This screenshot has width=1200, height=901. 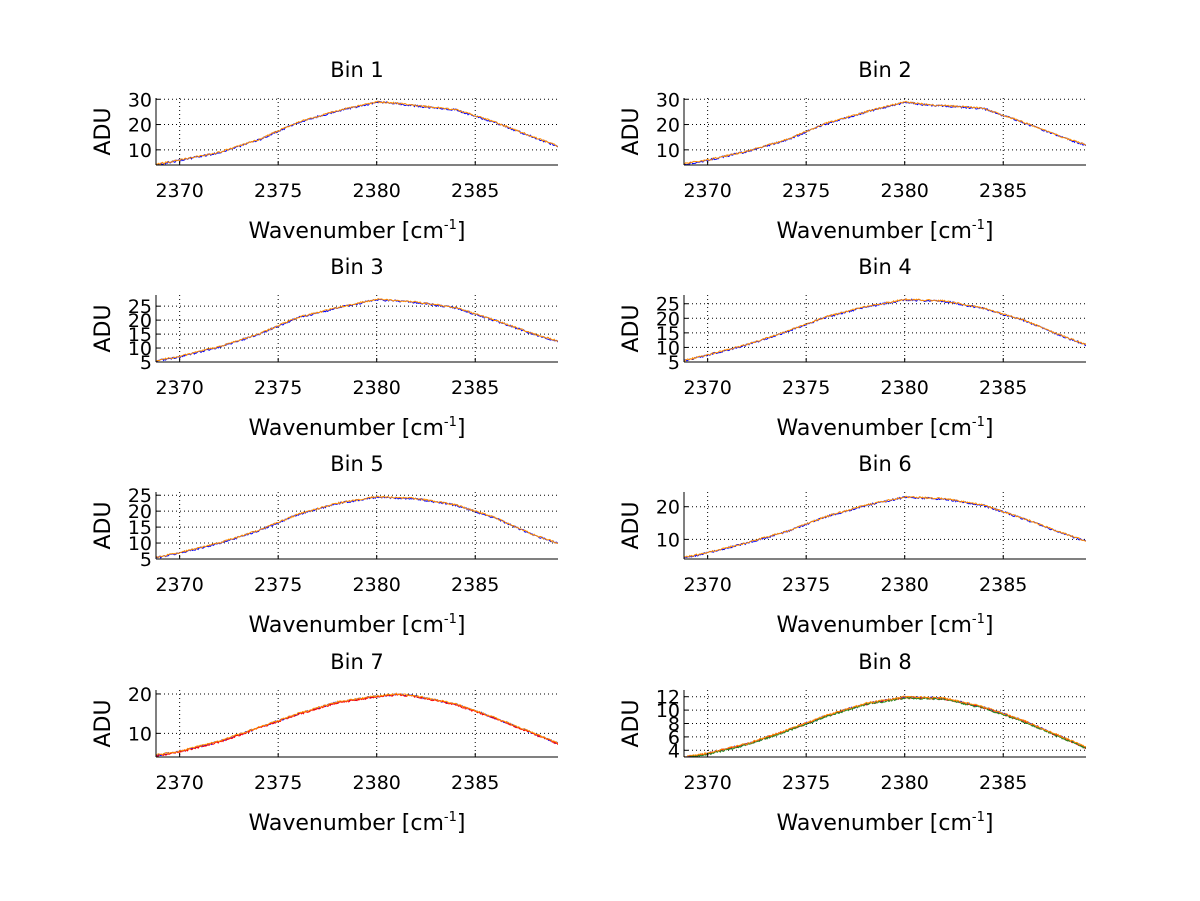 I want to click on subplot-title: Bin 1, so click(x=357, y=70).